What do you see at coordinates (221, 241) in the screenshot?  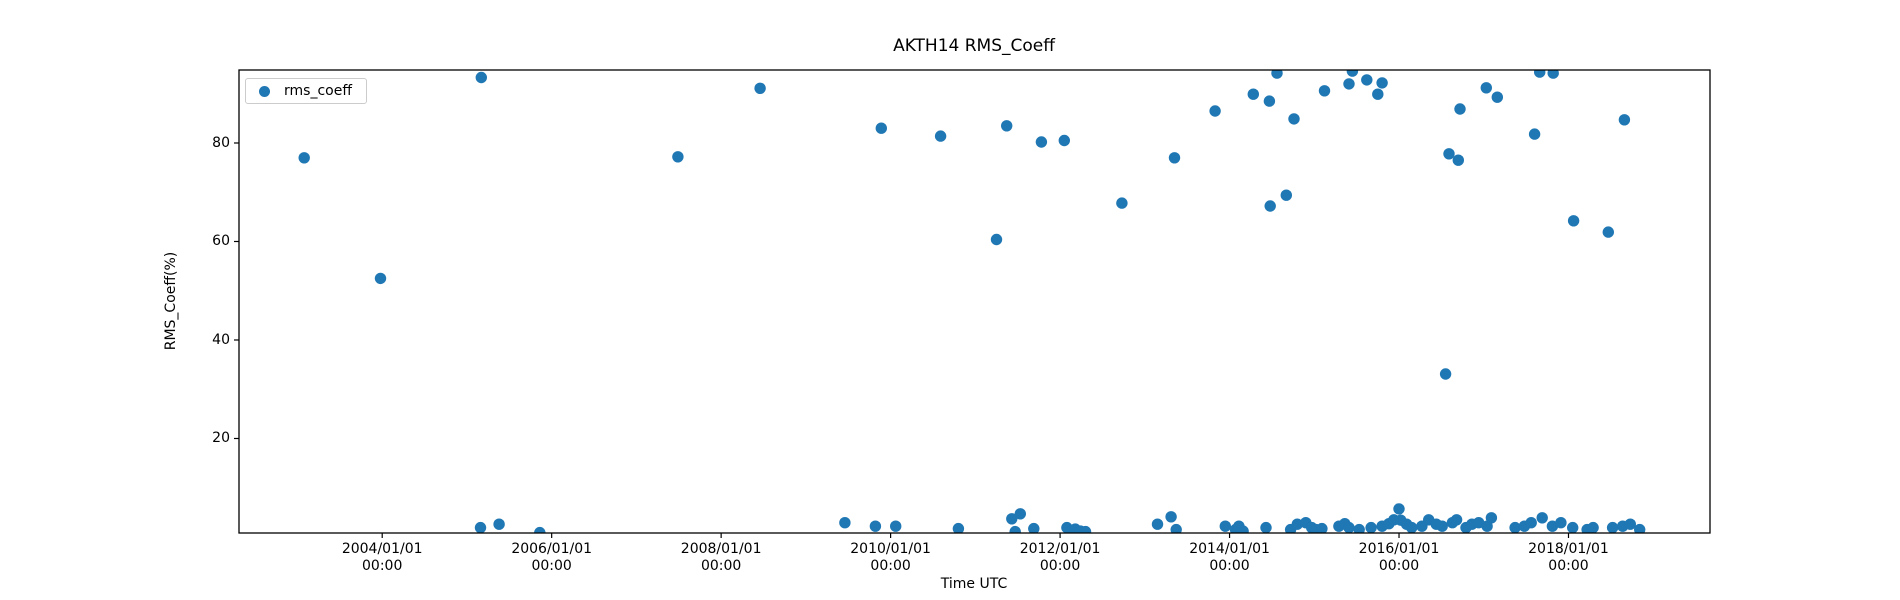 I see `y-tick-label: 60` at bounding box center [221, 241].